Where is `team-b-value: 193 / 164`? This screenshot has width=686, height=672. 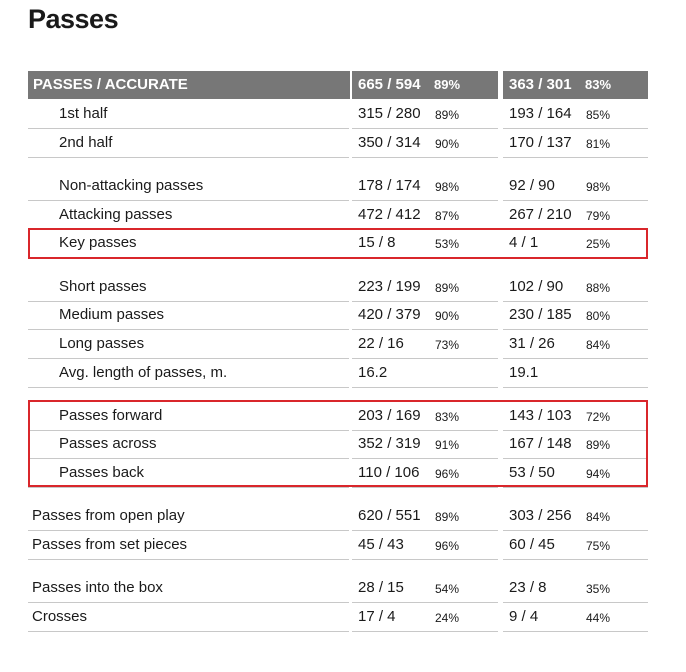
team-b-value: 193 / 164 is located at coordinates (540, 113).